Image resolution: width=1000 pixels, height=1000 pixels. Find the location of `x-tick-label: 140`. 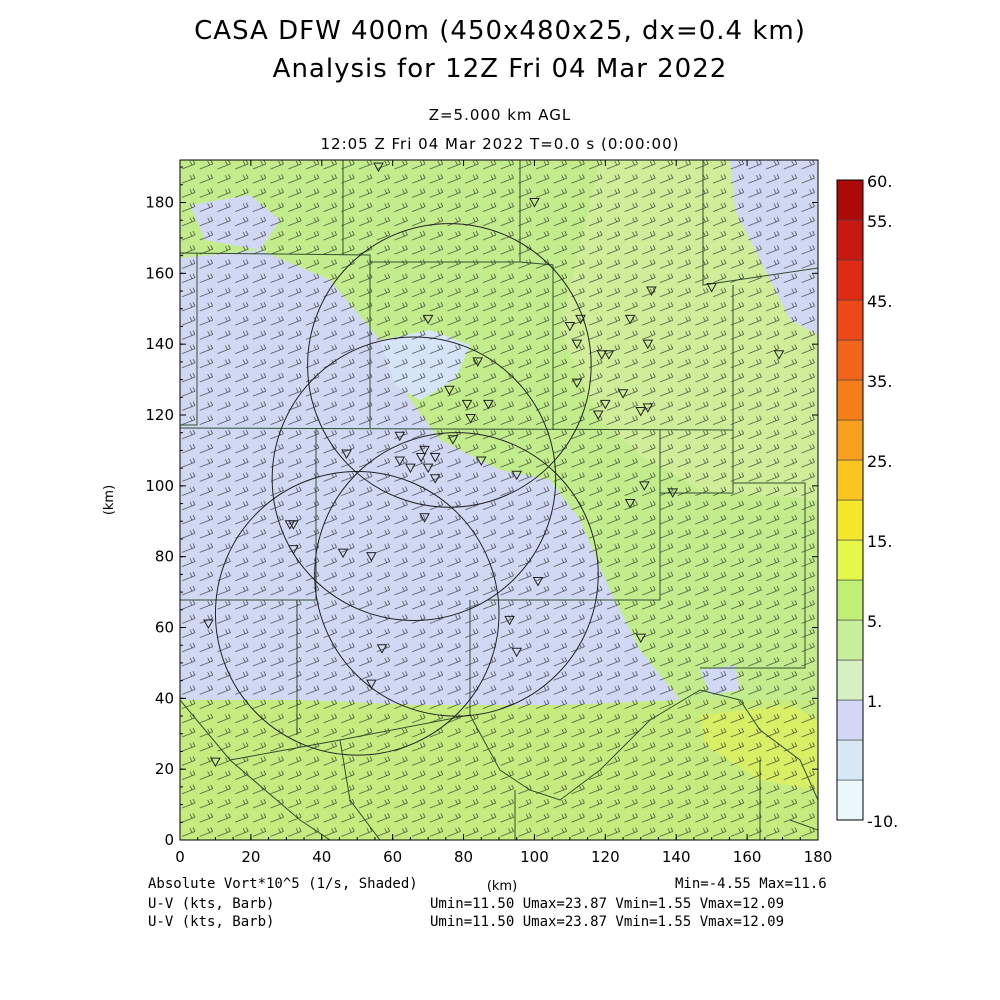

x-tick-label: 140 is located at coordinates (676, 857).